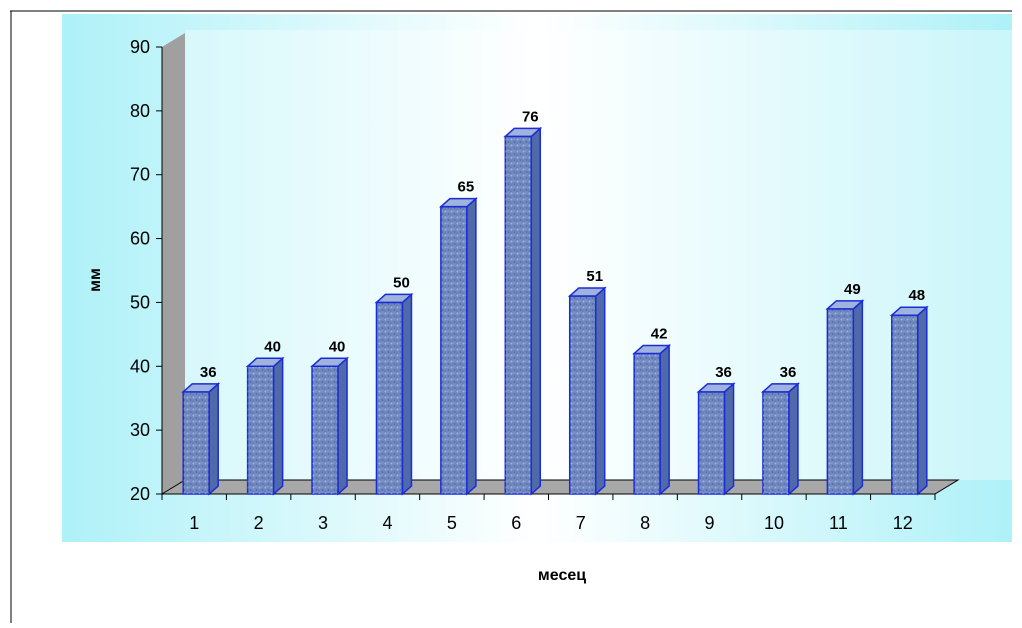 The width and height of the screenshot is (1022, 628). What do you see at coordinates (774, 523) in the screenshot?
I see `x-tick-label: 10` at bounding box center [774, 523].